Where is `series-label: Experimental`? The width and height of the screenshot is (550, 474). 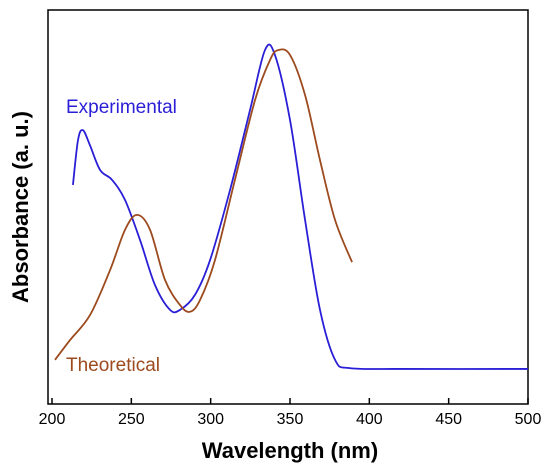
series-label: Experimental is located at coordinates (121, 107).